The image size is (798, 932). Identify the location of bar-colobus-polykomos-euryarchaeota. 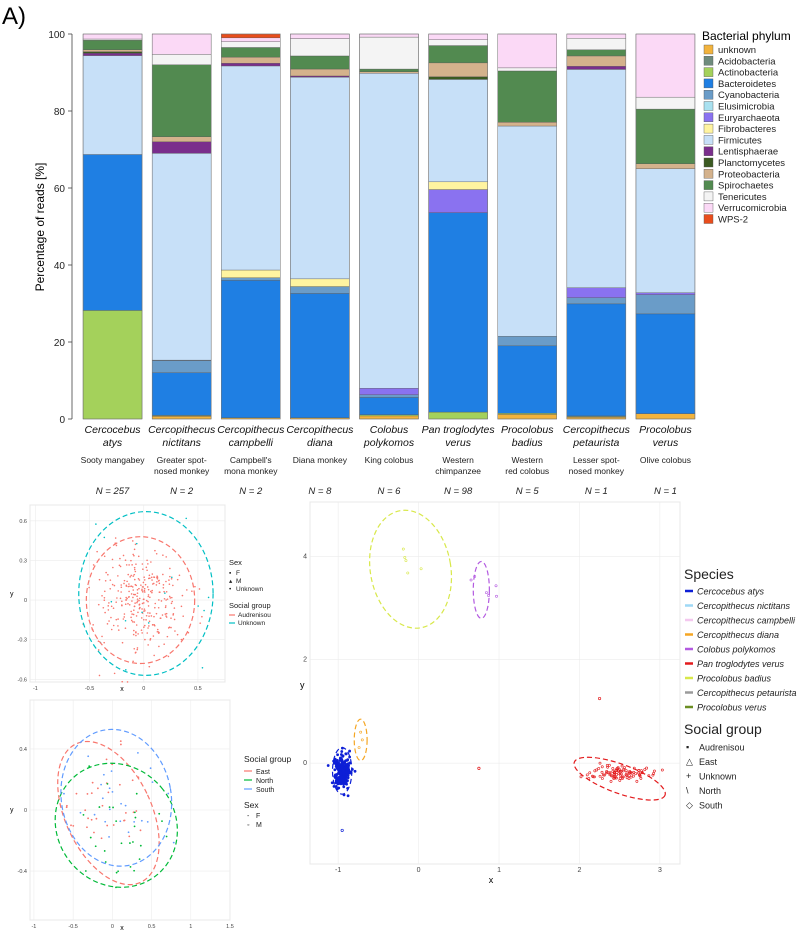
(389, 391).